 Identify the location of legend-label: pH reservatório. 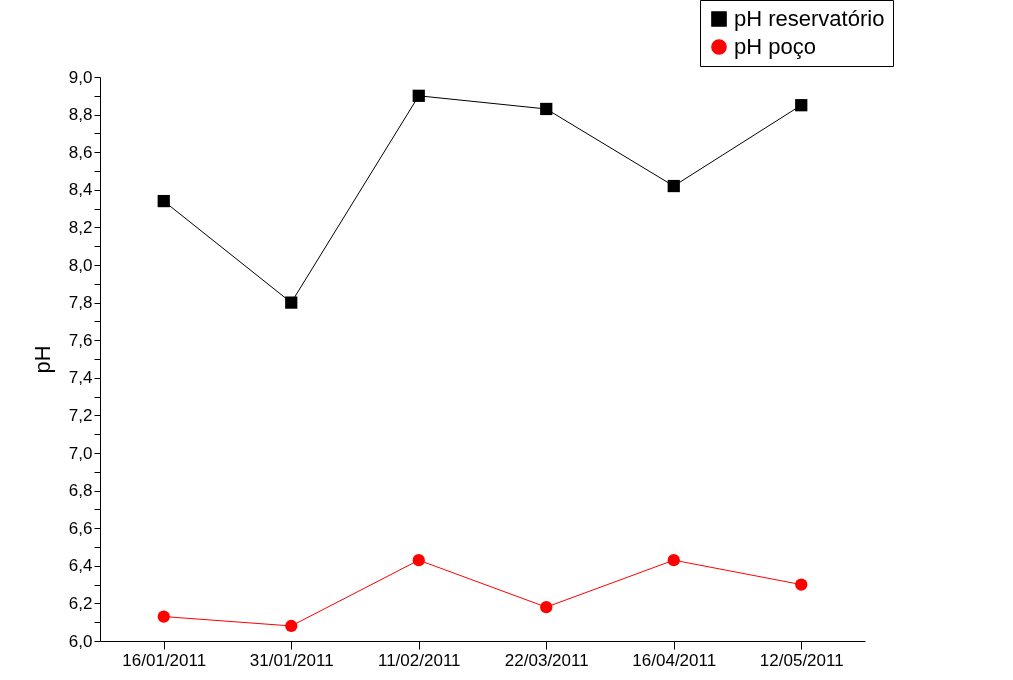
(809, 18).